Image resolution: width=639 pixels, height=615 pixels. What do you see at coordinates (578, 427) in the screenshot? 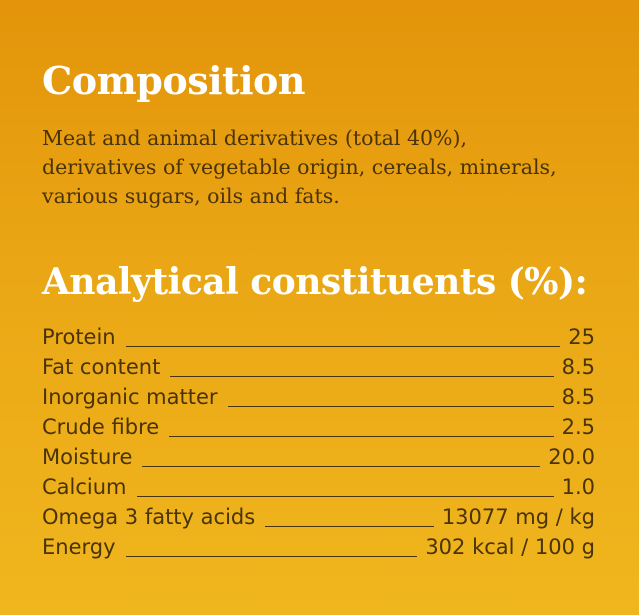
I see `constituent-value: 2.5` at bounding box center [578, 427].